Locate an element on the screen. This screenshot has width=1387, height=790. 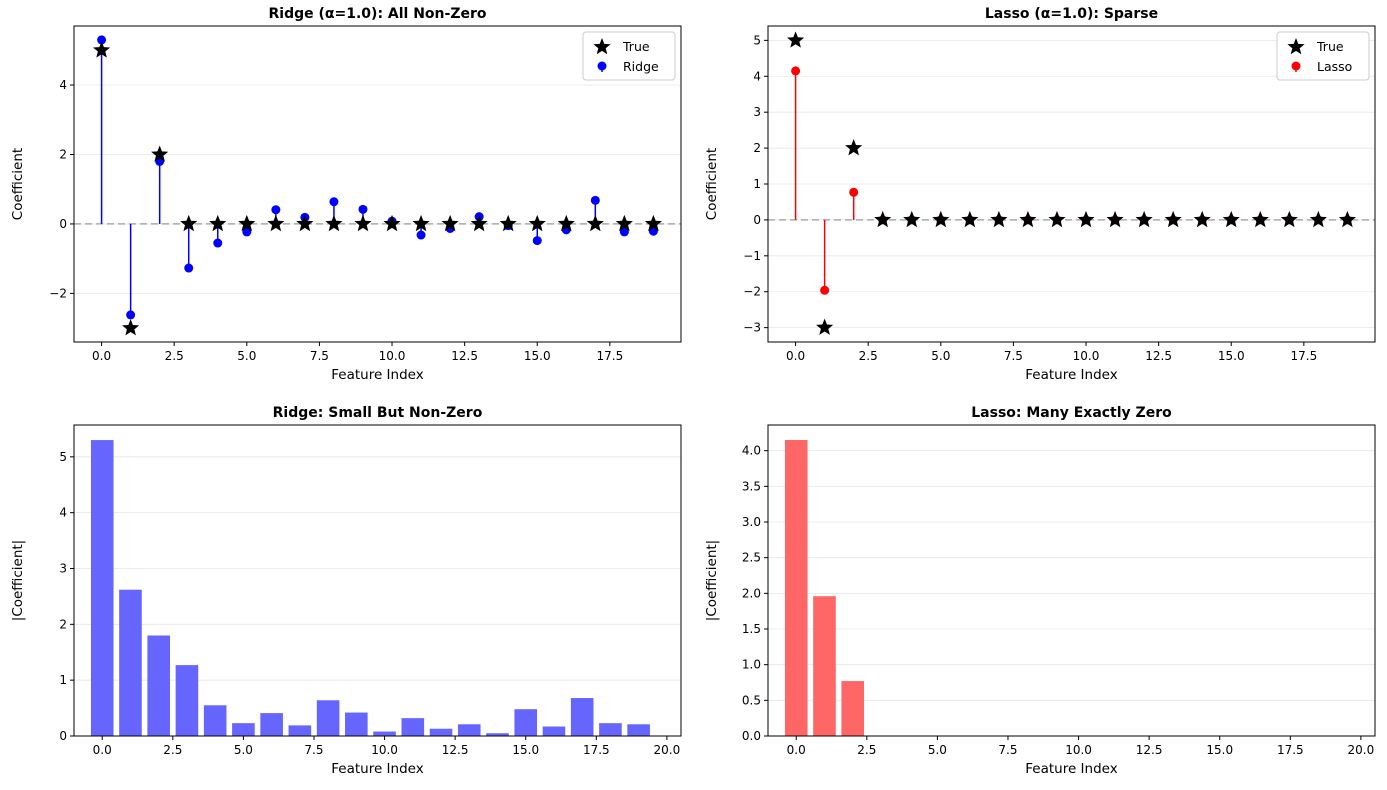
legend-label: Lasso is located at coordinates (1334, 66).